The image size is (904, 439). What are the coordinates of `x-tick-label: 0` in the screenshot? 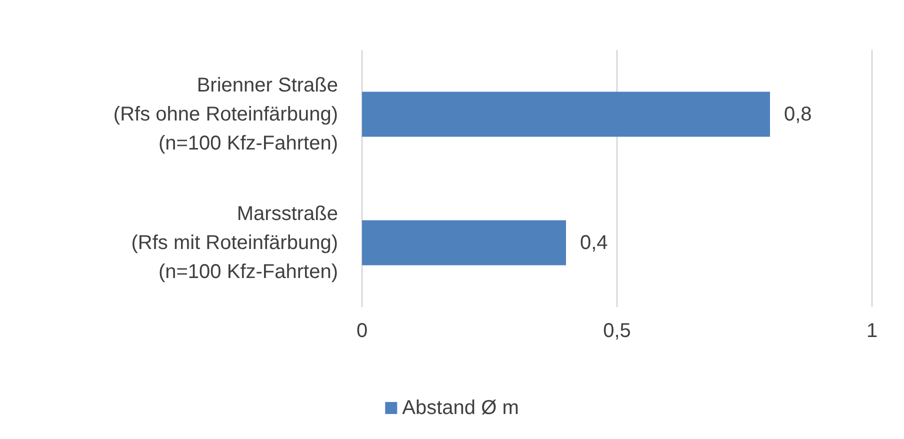 It's located at (362, 331).